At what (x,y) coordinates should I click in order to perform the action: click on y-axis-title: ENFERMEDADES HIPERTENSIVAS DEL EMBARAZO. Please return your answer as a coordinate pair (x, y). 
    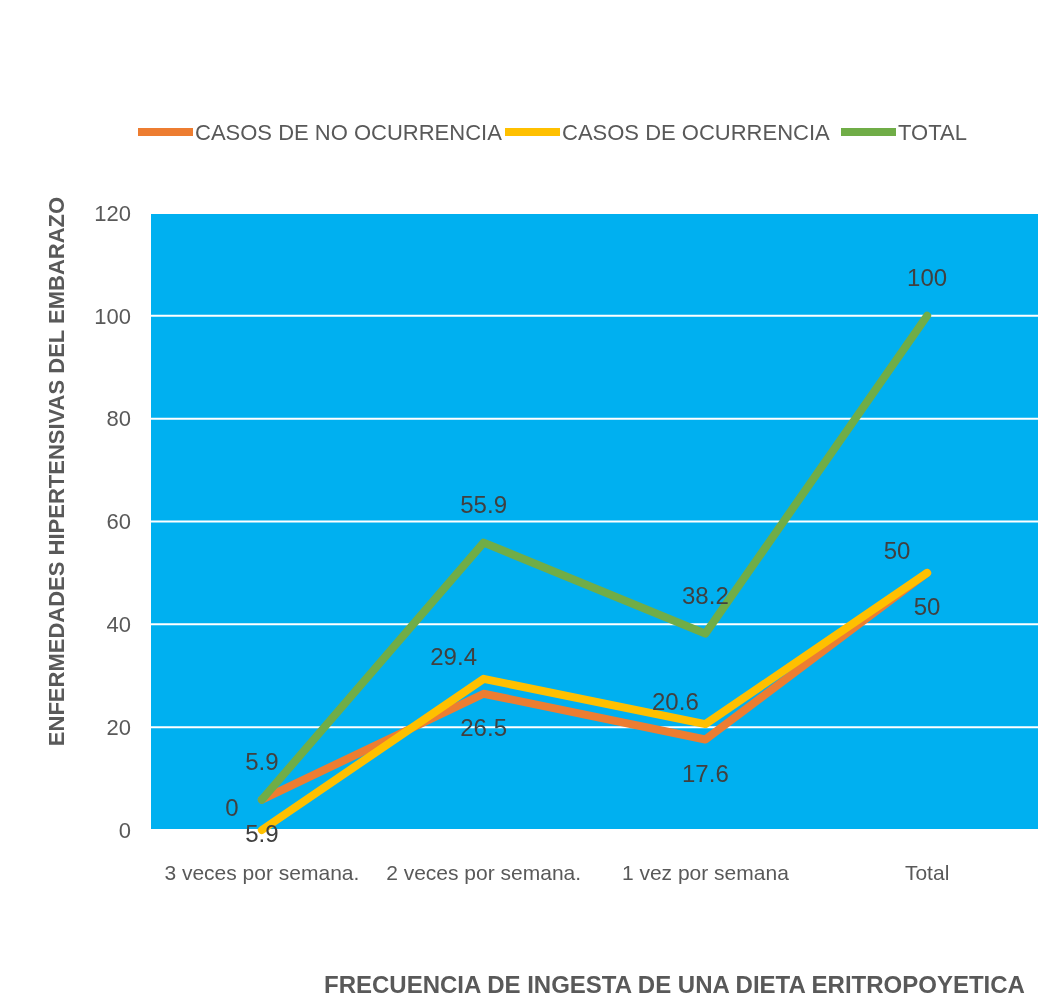
    Looking at the image, I should click on (56, 471).